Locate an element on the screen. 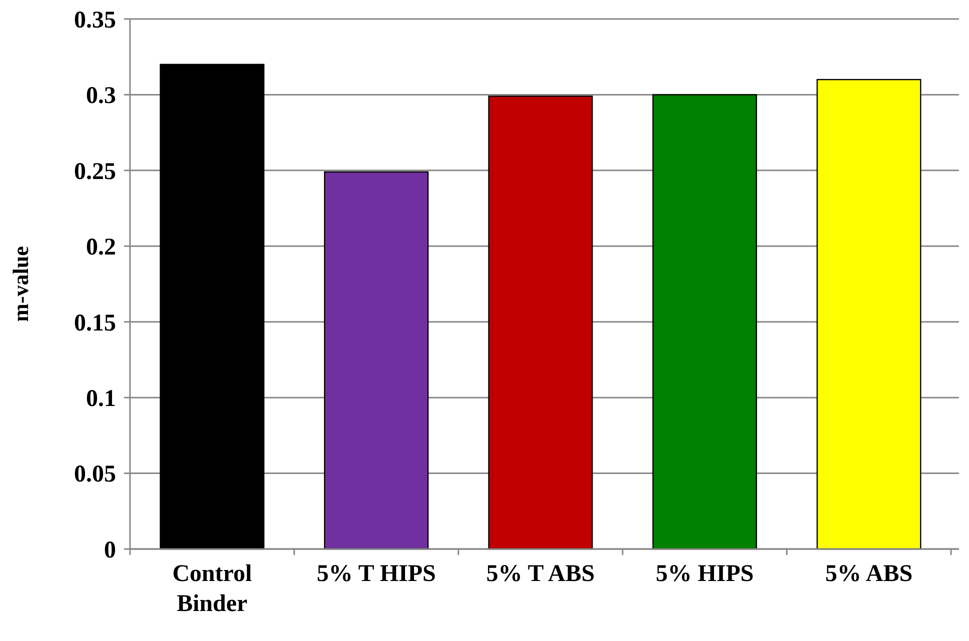 Image resolution: width=969 pixels, height=641 pixels. y-tick-label: 0 is located at coordinates (110, 550).